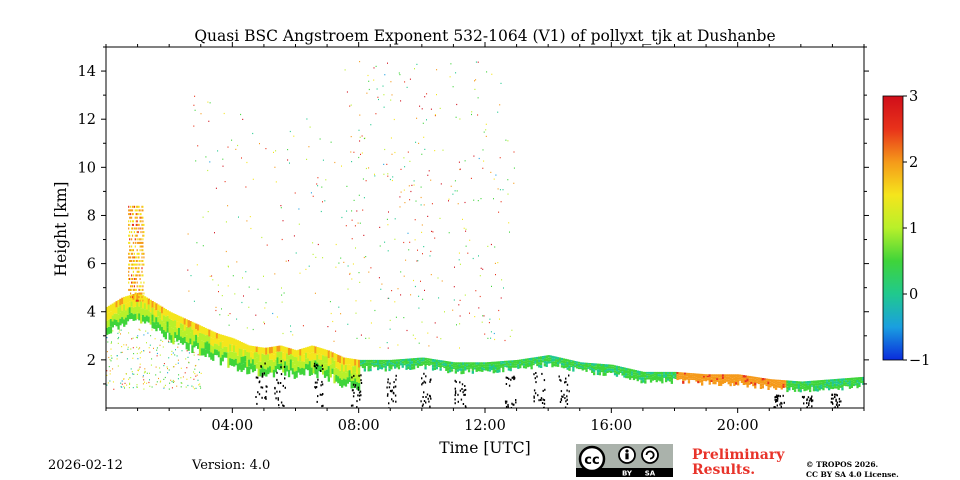  Describe the element at coordinates (738, 463) in the screenshot. I see `preliminary-results-notice: Preliminary Results.` at that location.